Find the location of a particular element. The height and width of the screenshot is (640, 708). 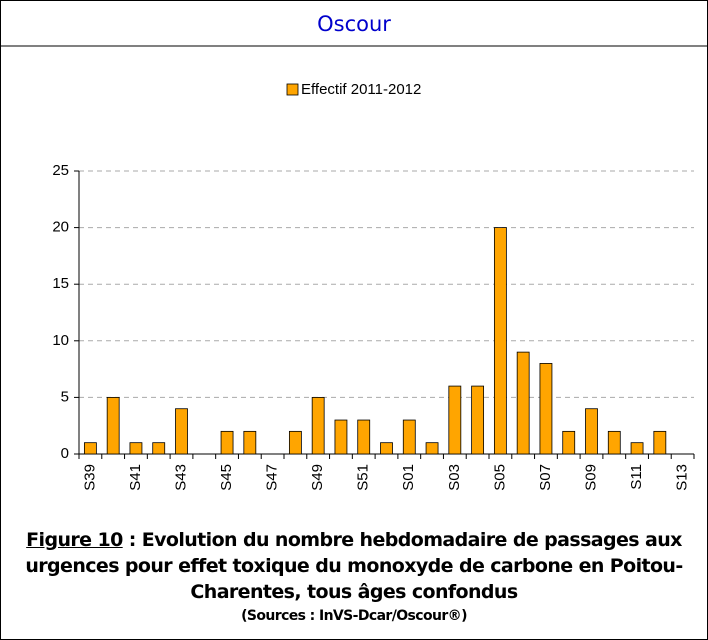

x-tick-label: S43 is located at coordinates (180, 477).